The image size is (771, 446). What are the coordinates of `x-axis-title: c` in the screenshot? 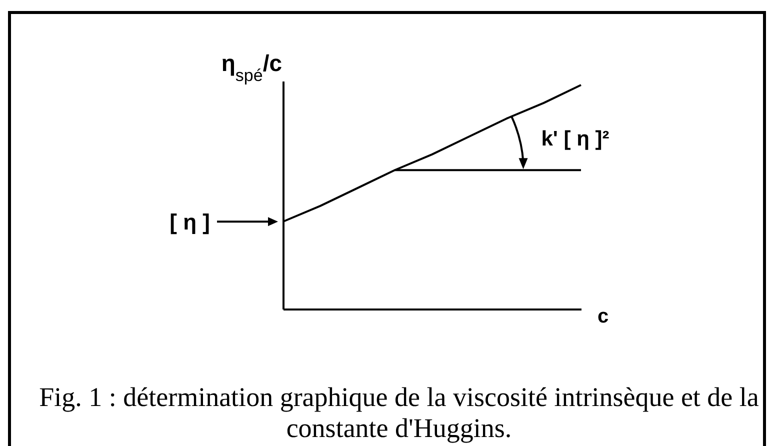 It's located at (603, 317).